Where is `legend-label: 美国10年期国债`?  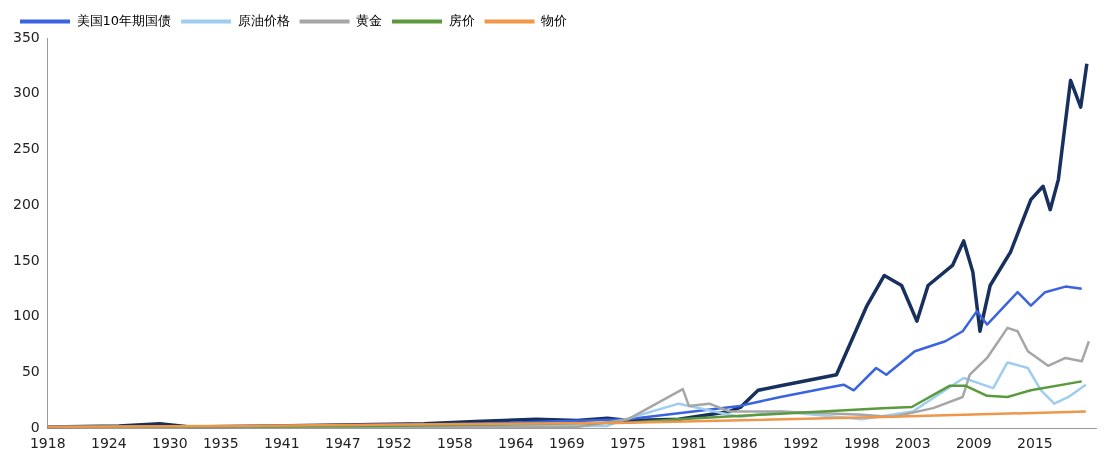 legend-label: 美国10年期国债 is located at coordinates (124, 20).